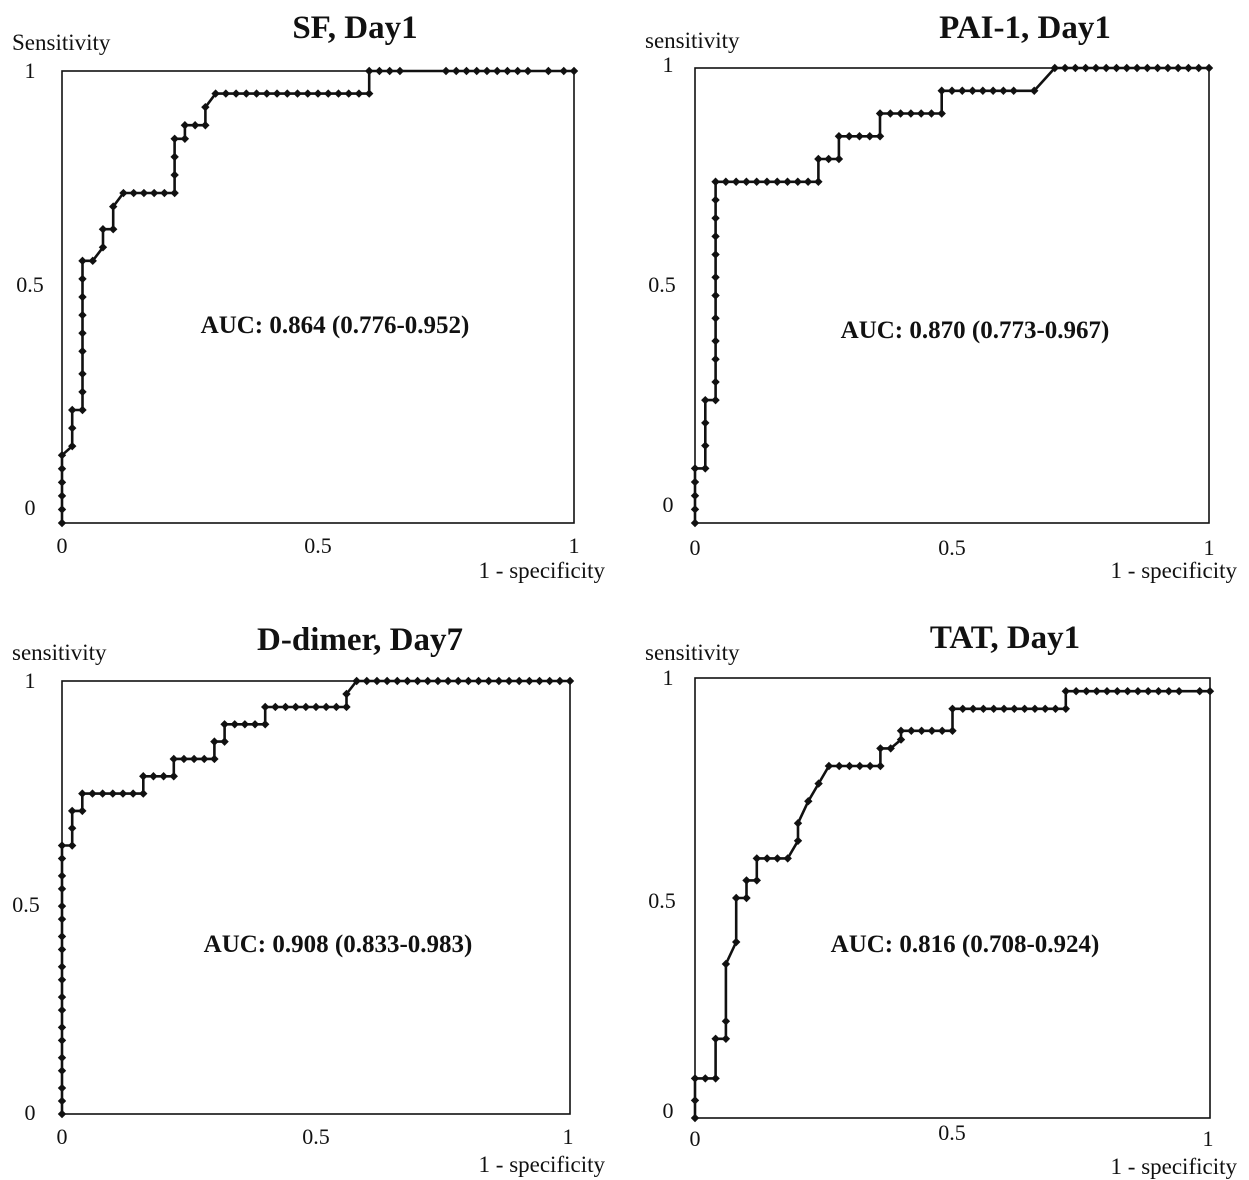  Describe the element at coordinates (360, 640) in the screenshot. I see `panel-title: D-dimer, Day7` at that location.